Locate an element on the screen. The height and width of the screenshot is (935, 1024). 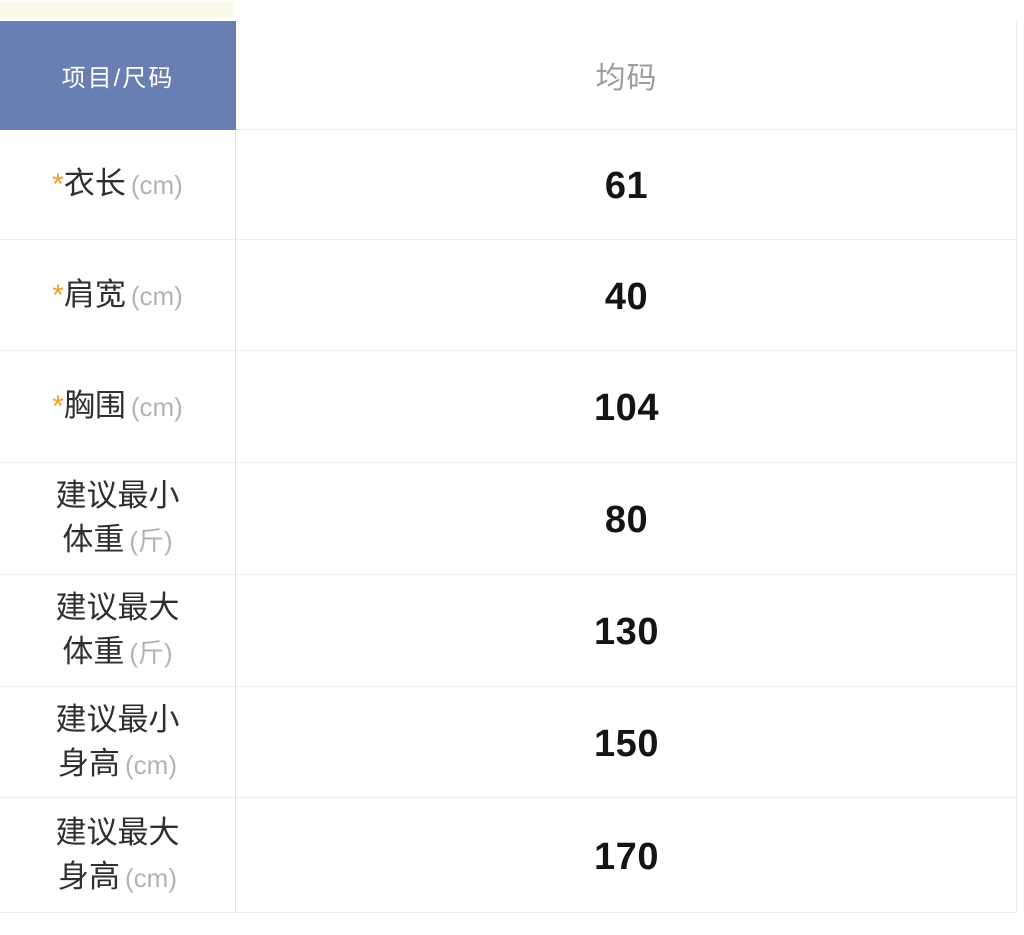
corner-header-cell: 项目/尺码 is located at coordinates (118, 75).